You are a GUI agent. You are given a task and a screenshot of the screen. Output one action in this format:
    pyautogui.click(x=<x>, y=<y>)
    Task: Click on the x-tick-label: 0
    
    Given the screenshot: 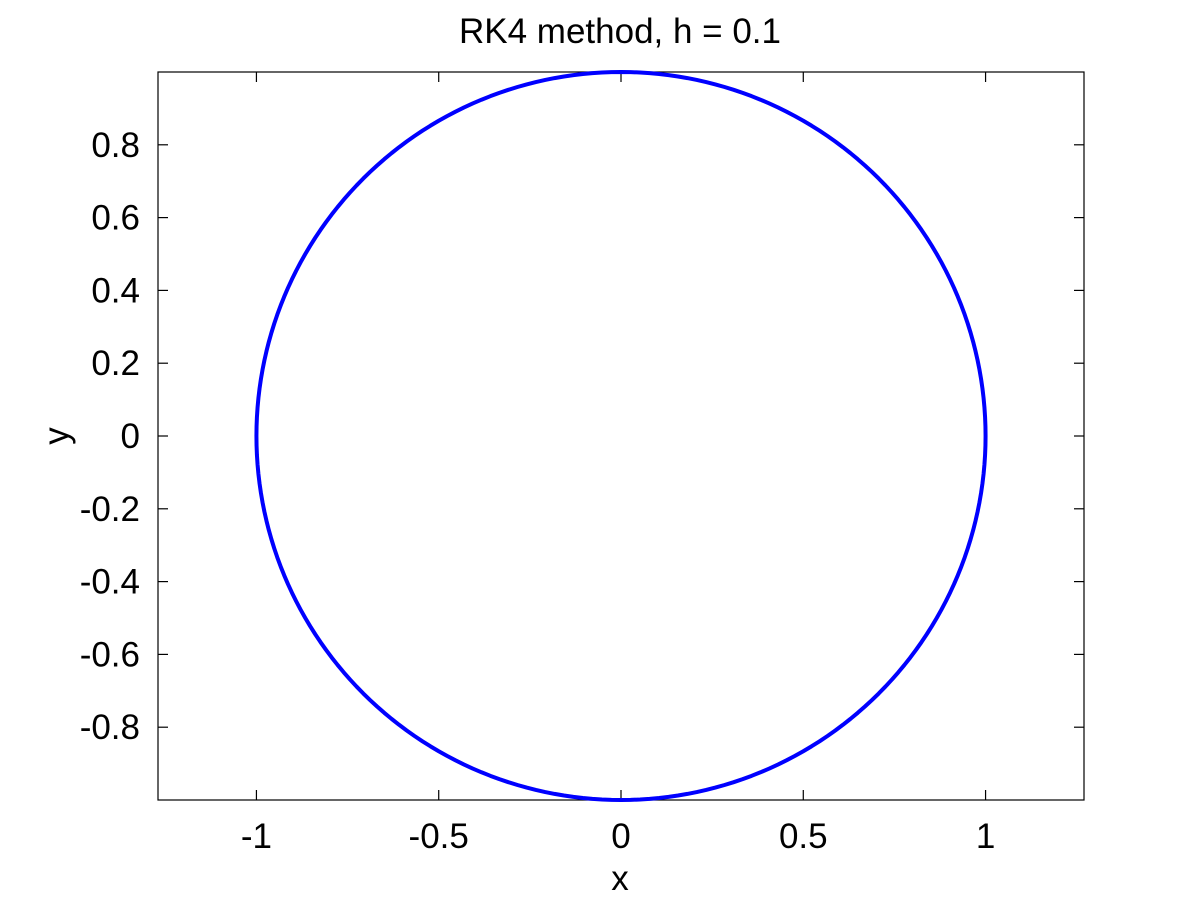 What is the action you would take?
    pyautogui.click(x=620, y=836)
    